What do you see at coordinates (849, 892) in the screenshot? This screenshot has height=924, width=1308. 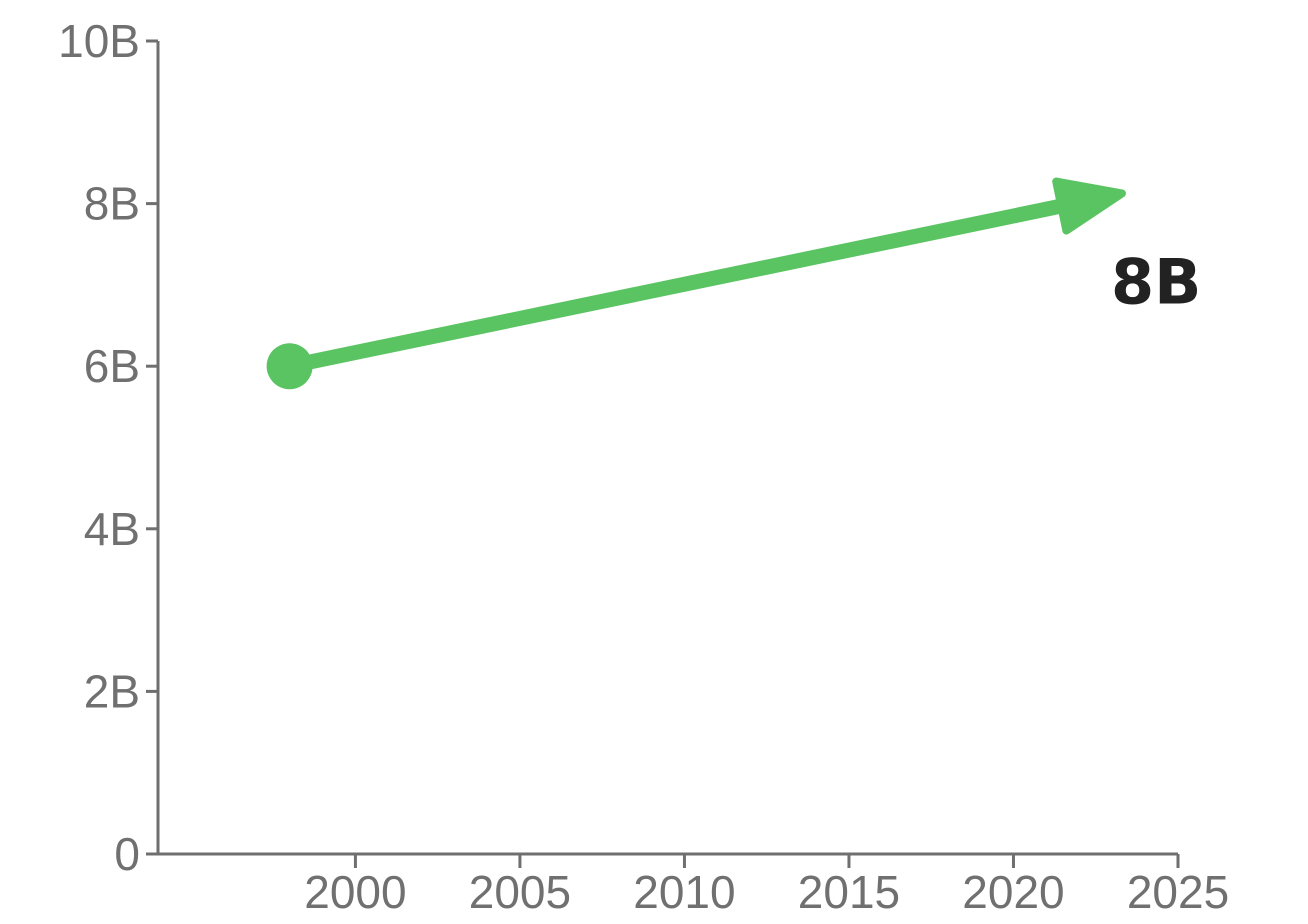 I see `x-tick-label: 2015` at bounding box center [849, 892].